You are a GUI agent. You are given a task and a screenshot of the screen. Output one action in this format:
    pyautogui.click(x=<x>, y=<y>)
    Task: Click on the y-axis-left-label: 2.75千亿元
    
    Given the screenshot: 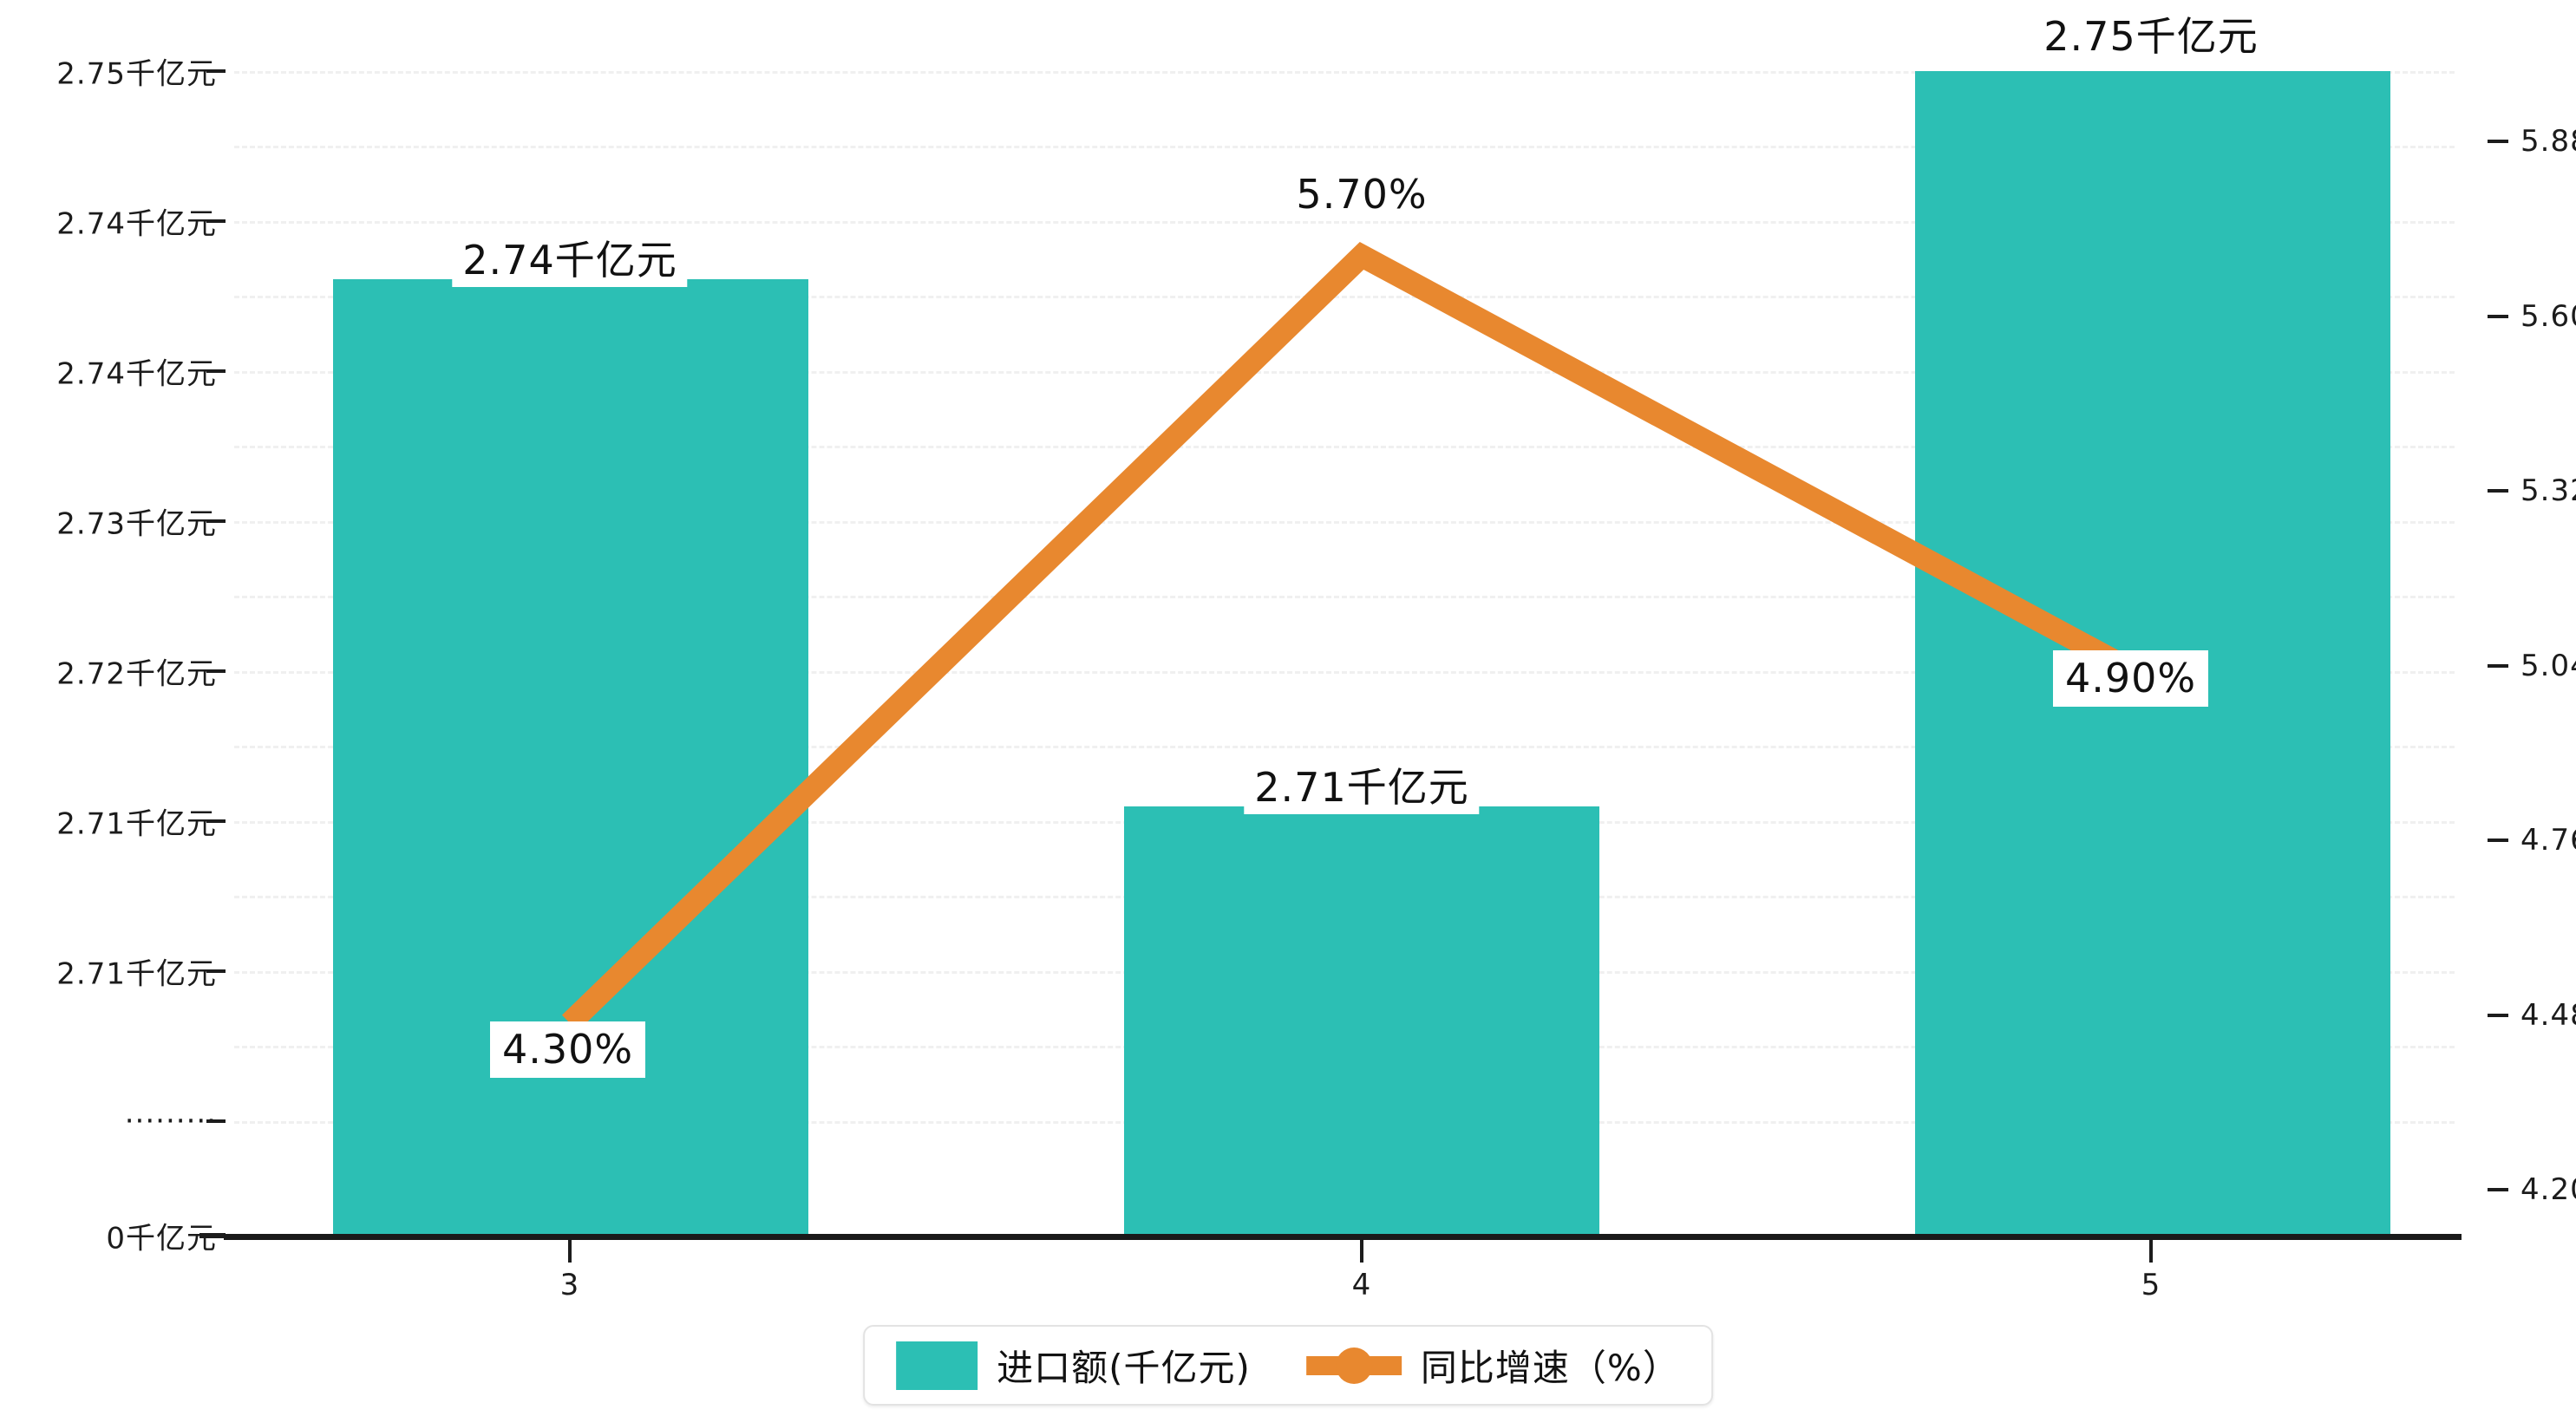 What is the action you would take?
    pyautogui.click(x=136, y=74)
    